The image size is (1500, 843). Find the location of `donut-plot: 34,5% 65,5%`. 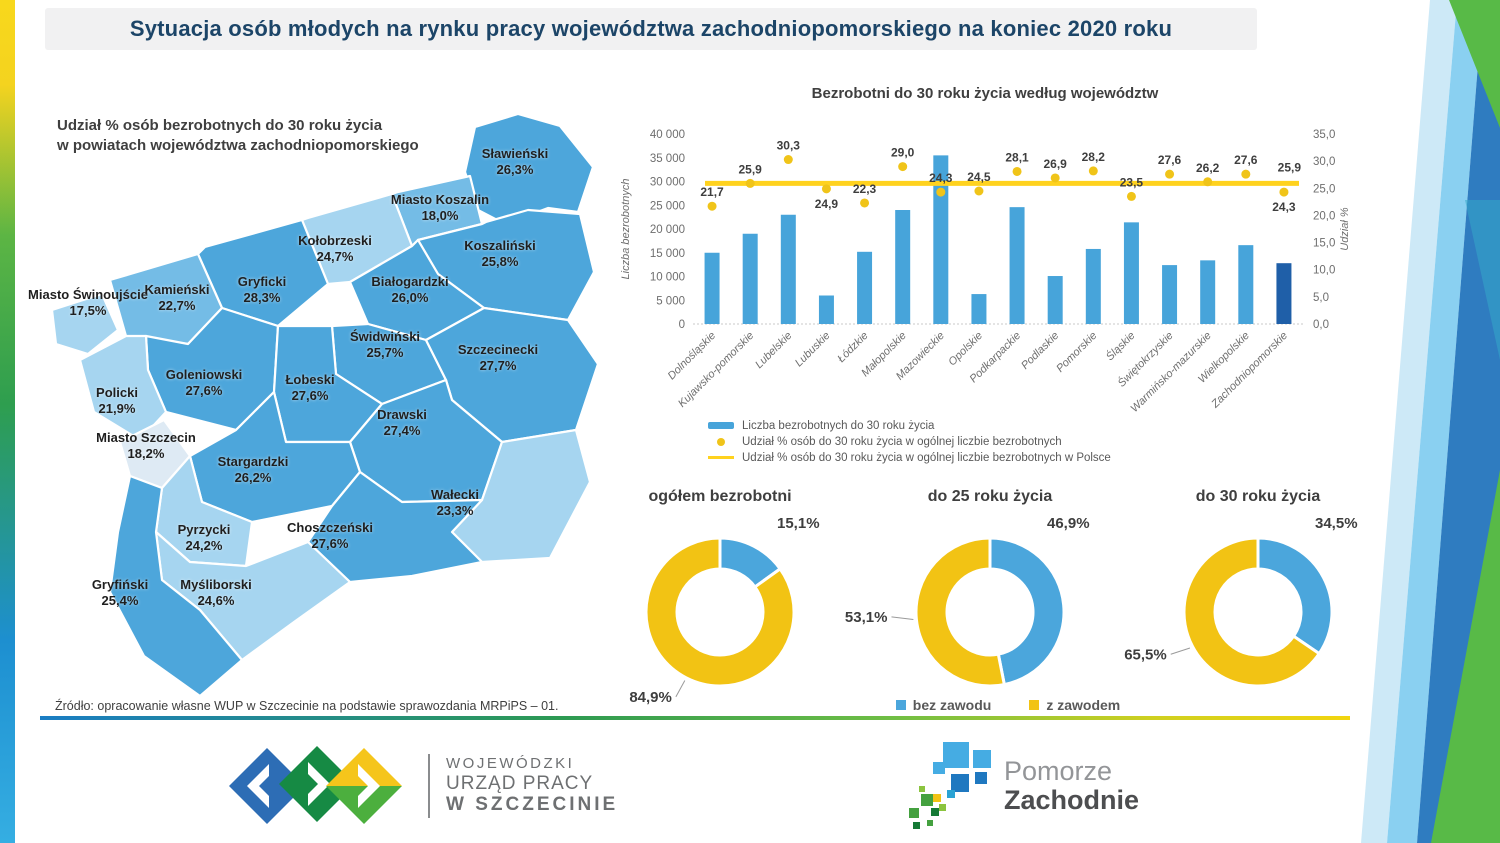

donut-plot: 34,5% 65,5% is located at coordinates (1241, 601).